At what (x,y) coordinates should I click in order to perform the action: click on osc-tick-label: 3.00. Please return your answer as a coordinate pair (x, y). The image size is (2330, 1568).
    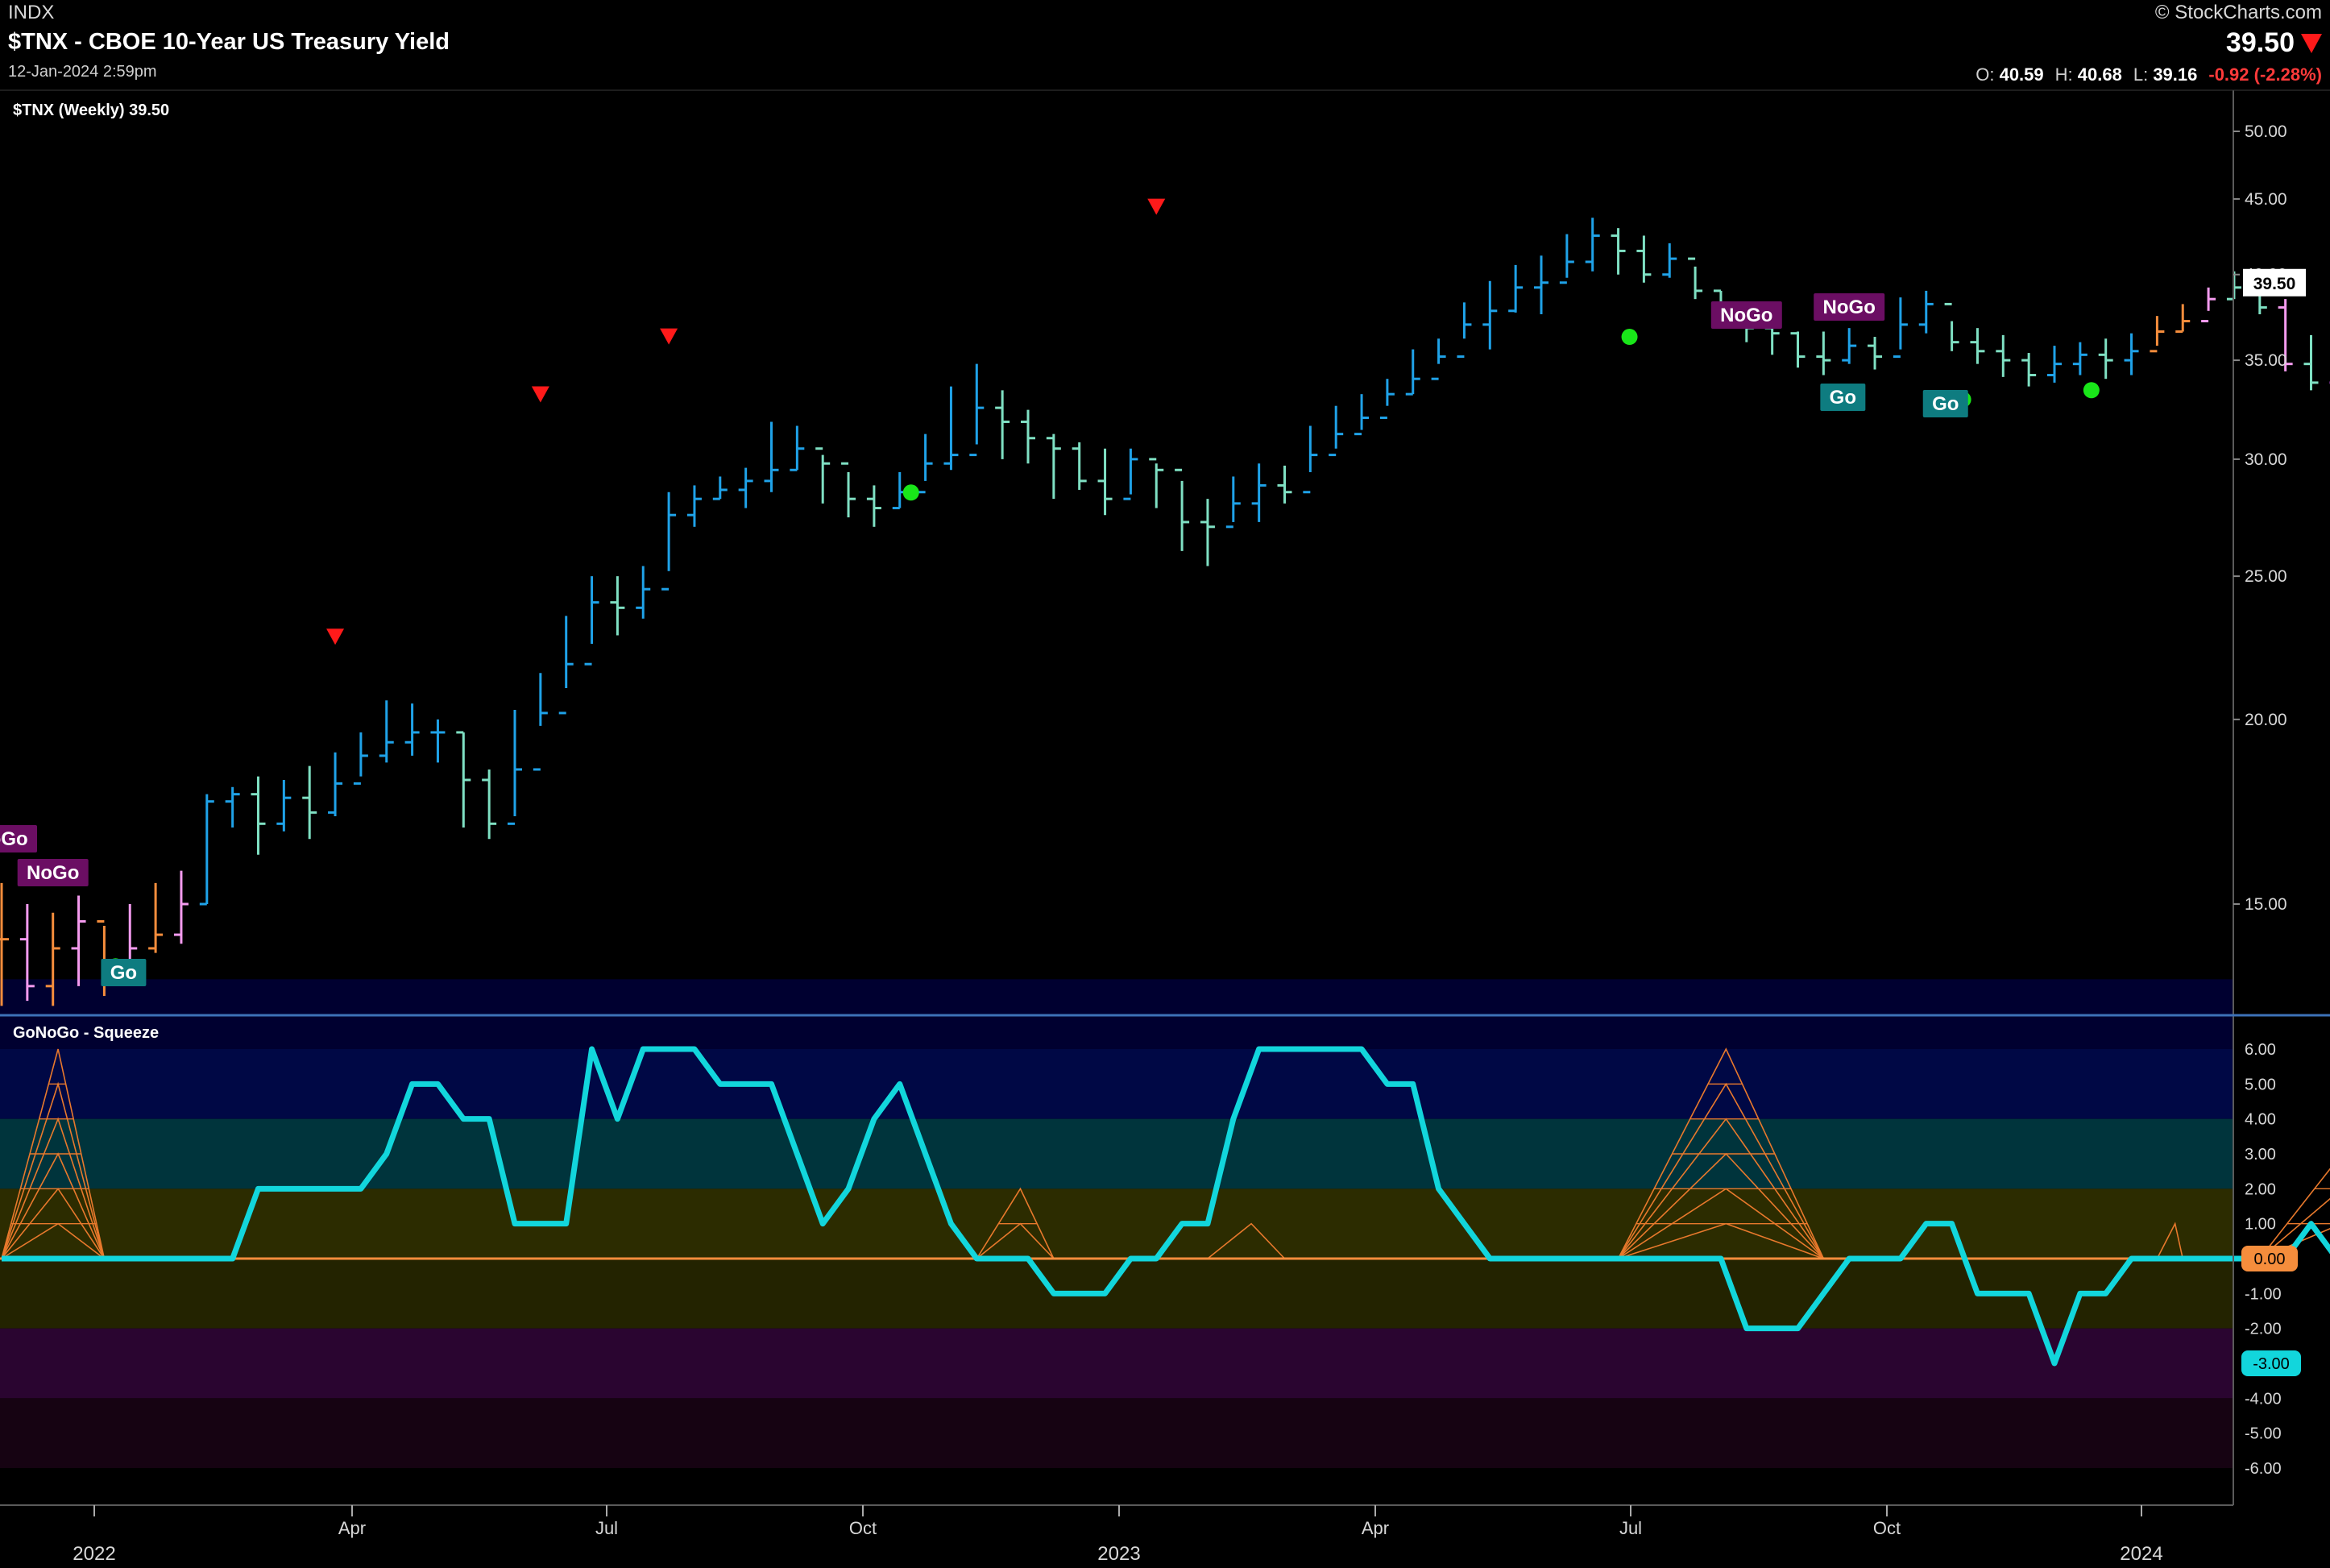
    Looking at the image, I should click on (2260, 1155).